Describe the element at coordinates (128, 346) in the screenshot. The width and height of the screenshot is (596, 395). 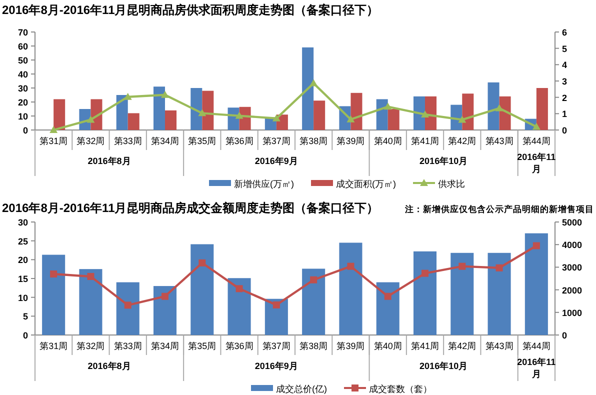
I see `x-tick-label: 第33周` at that location.